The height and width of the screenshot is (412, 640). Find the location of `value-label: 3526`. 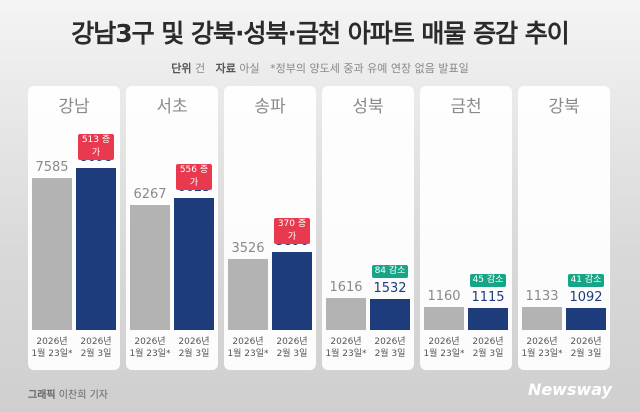

value-label: 3526 is located at coordinates (248, 249).